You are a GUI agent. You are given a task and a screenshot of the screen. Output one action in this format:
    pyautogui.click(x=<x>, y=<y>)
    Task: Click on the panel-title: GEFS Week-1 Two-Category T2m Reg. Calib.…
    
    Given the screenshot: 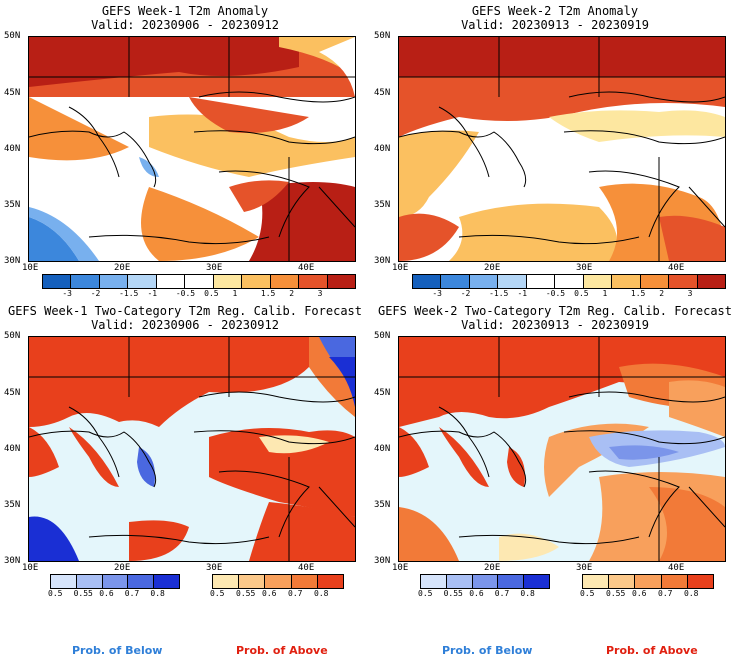 What is the action you would take?
    pyautogui.click(x=184, y=318)
    